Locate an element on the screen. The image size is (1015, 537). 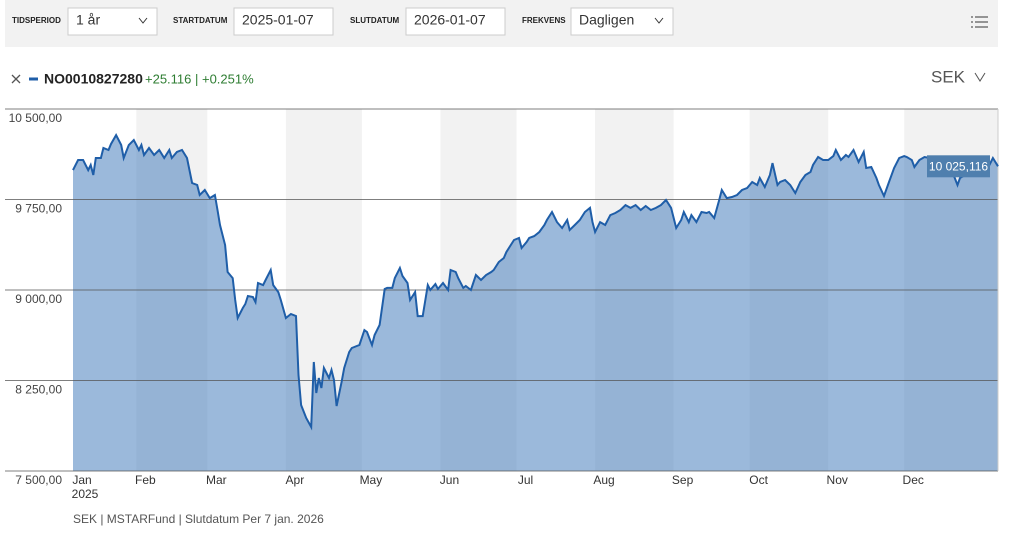
x-year-label: 2025 is located at coordinates (85, 494).